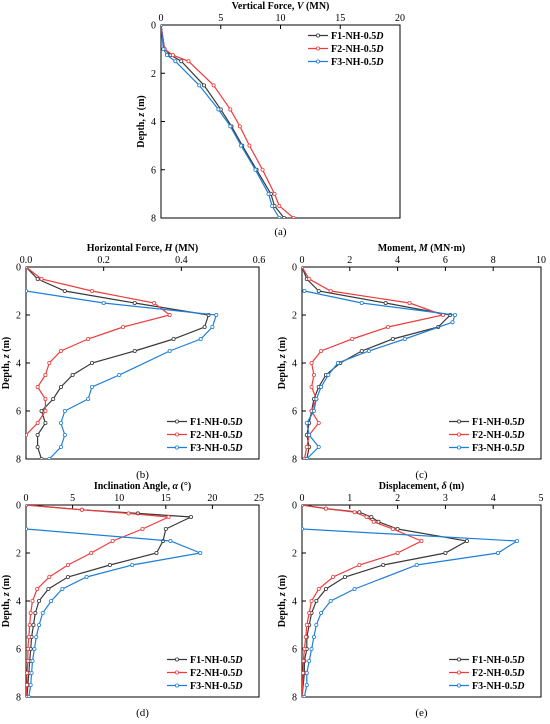 Image resolution: width=550 pixels, height=724 pixels. What do you see at coordinates (259, 260) in the screenshot?
I see `x-tick-label: 0.6` at bounding box center [259, 260].